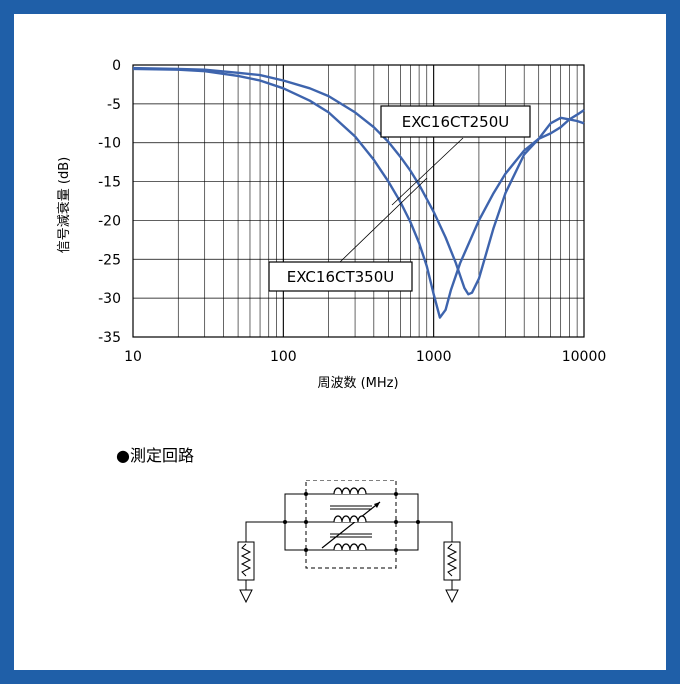  What do you see at coordinates (109, 183) in the screenshot?
I see `y-tick-label: -15` at bounding box center [109, 183].